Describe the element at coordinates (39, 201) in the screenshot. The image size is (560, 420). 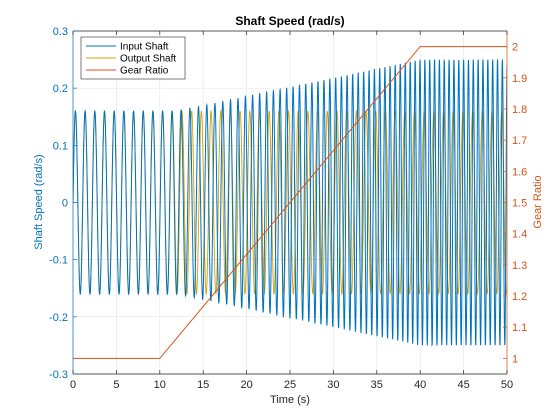
I see `y-left-axis-label: Shaft Speed (rad/s)` at that location.